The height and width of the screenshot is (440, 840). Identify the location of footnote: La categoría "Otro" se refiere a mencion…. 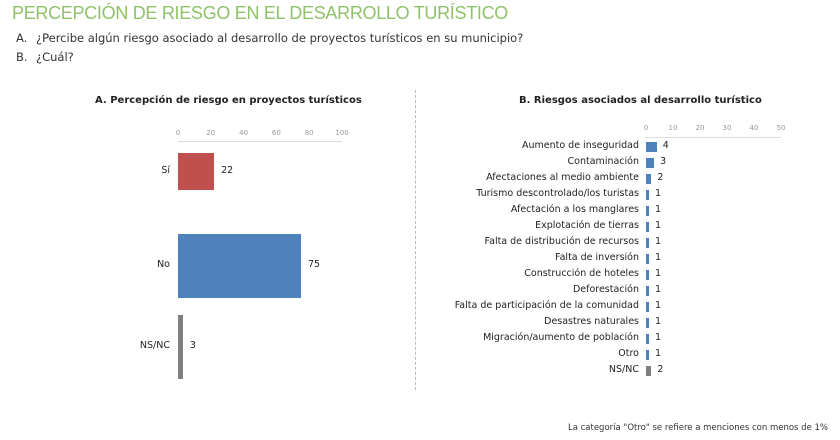
(697, 428).